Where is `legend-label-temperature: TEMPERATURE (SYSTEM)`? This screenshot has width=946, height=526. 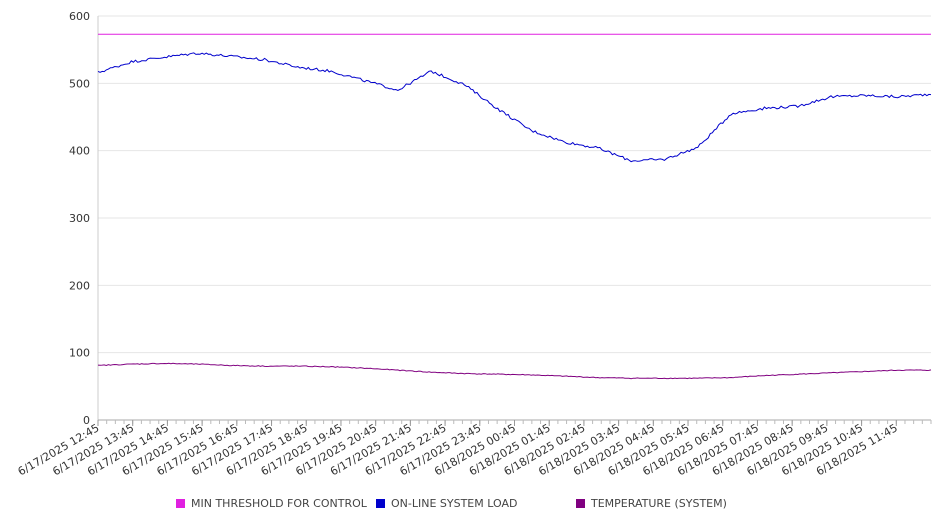 legend-label-temperature: TEMPERATURE (SYSTEM) is located at coordinates (659, 503).